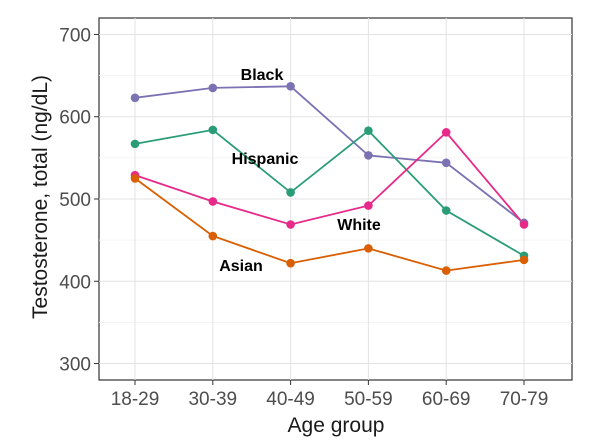 The height and width of the screenshot is (446, 600). What do you see at coordinates (524, 399) in the screenshot?
I see `x-tick-label: 70-79` at bounding box center [524, 399].